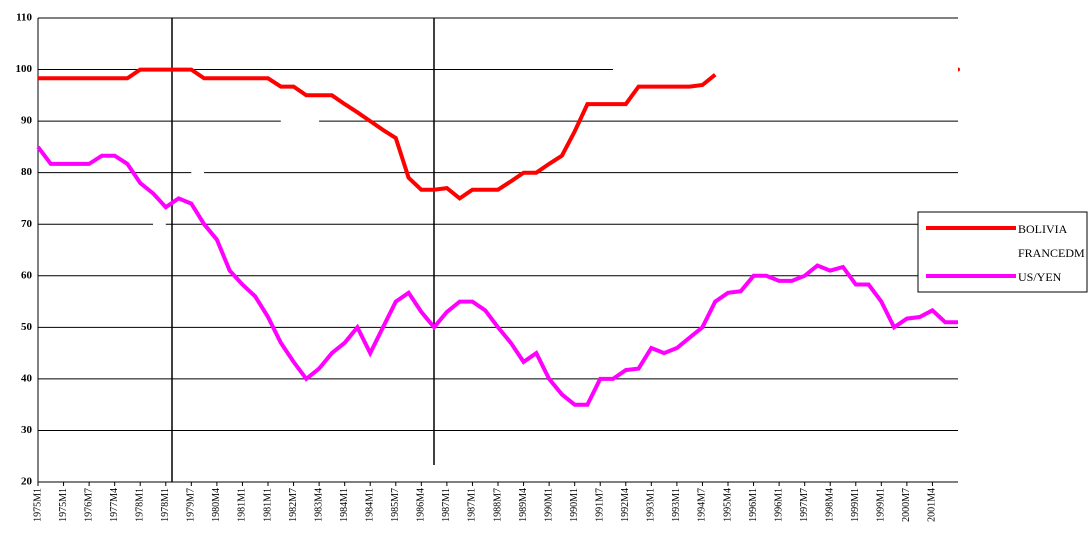 This screenshot has width=1088, height=533. Describe the element at coordinates (932, 505) in the screenshot. I see `x-tick-label: 2001M4` at that location.